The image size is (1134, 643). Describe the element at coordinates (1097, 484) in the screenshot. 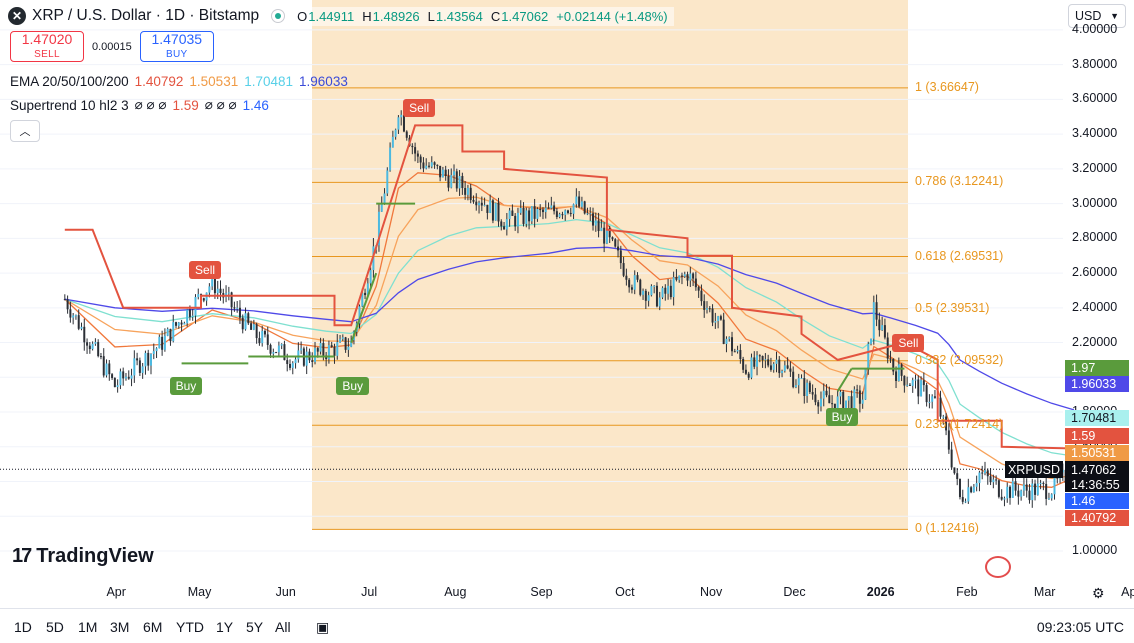

I see `countdown-tag: 14:36:55` at that location.